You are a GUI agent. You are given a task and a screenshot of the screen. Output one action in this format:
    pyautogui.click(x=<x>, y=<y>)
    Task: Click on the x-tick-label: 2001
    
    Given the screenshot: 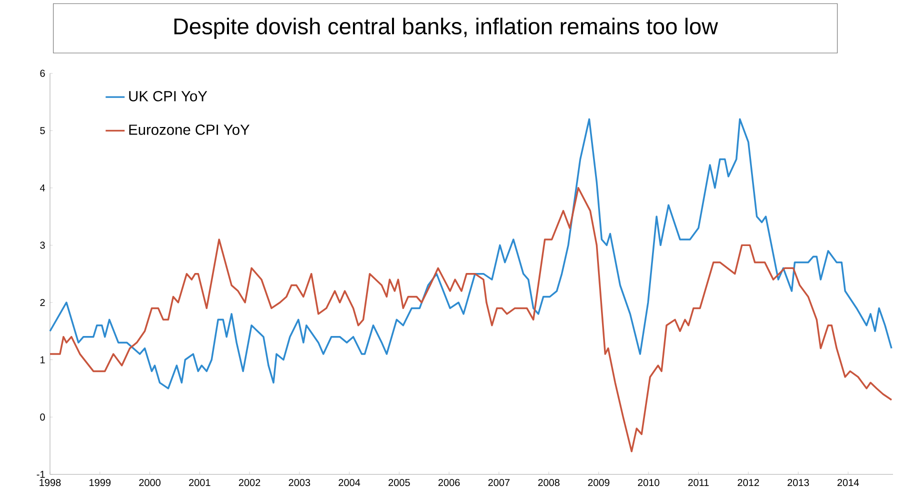 What is the action you would take?
    pyautogui.click(x=199, y=482)
    